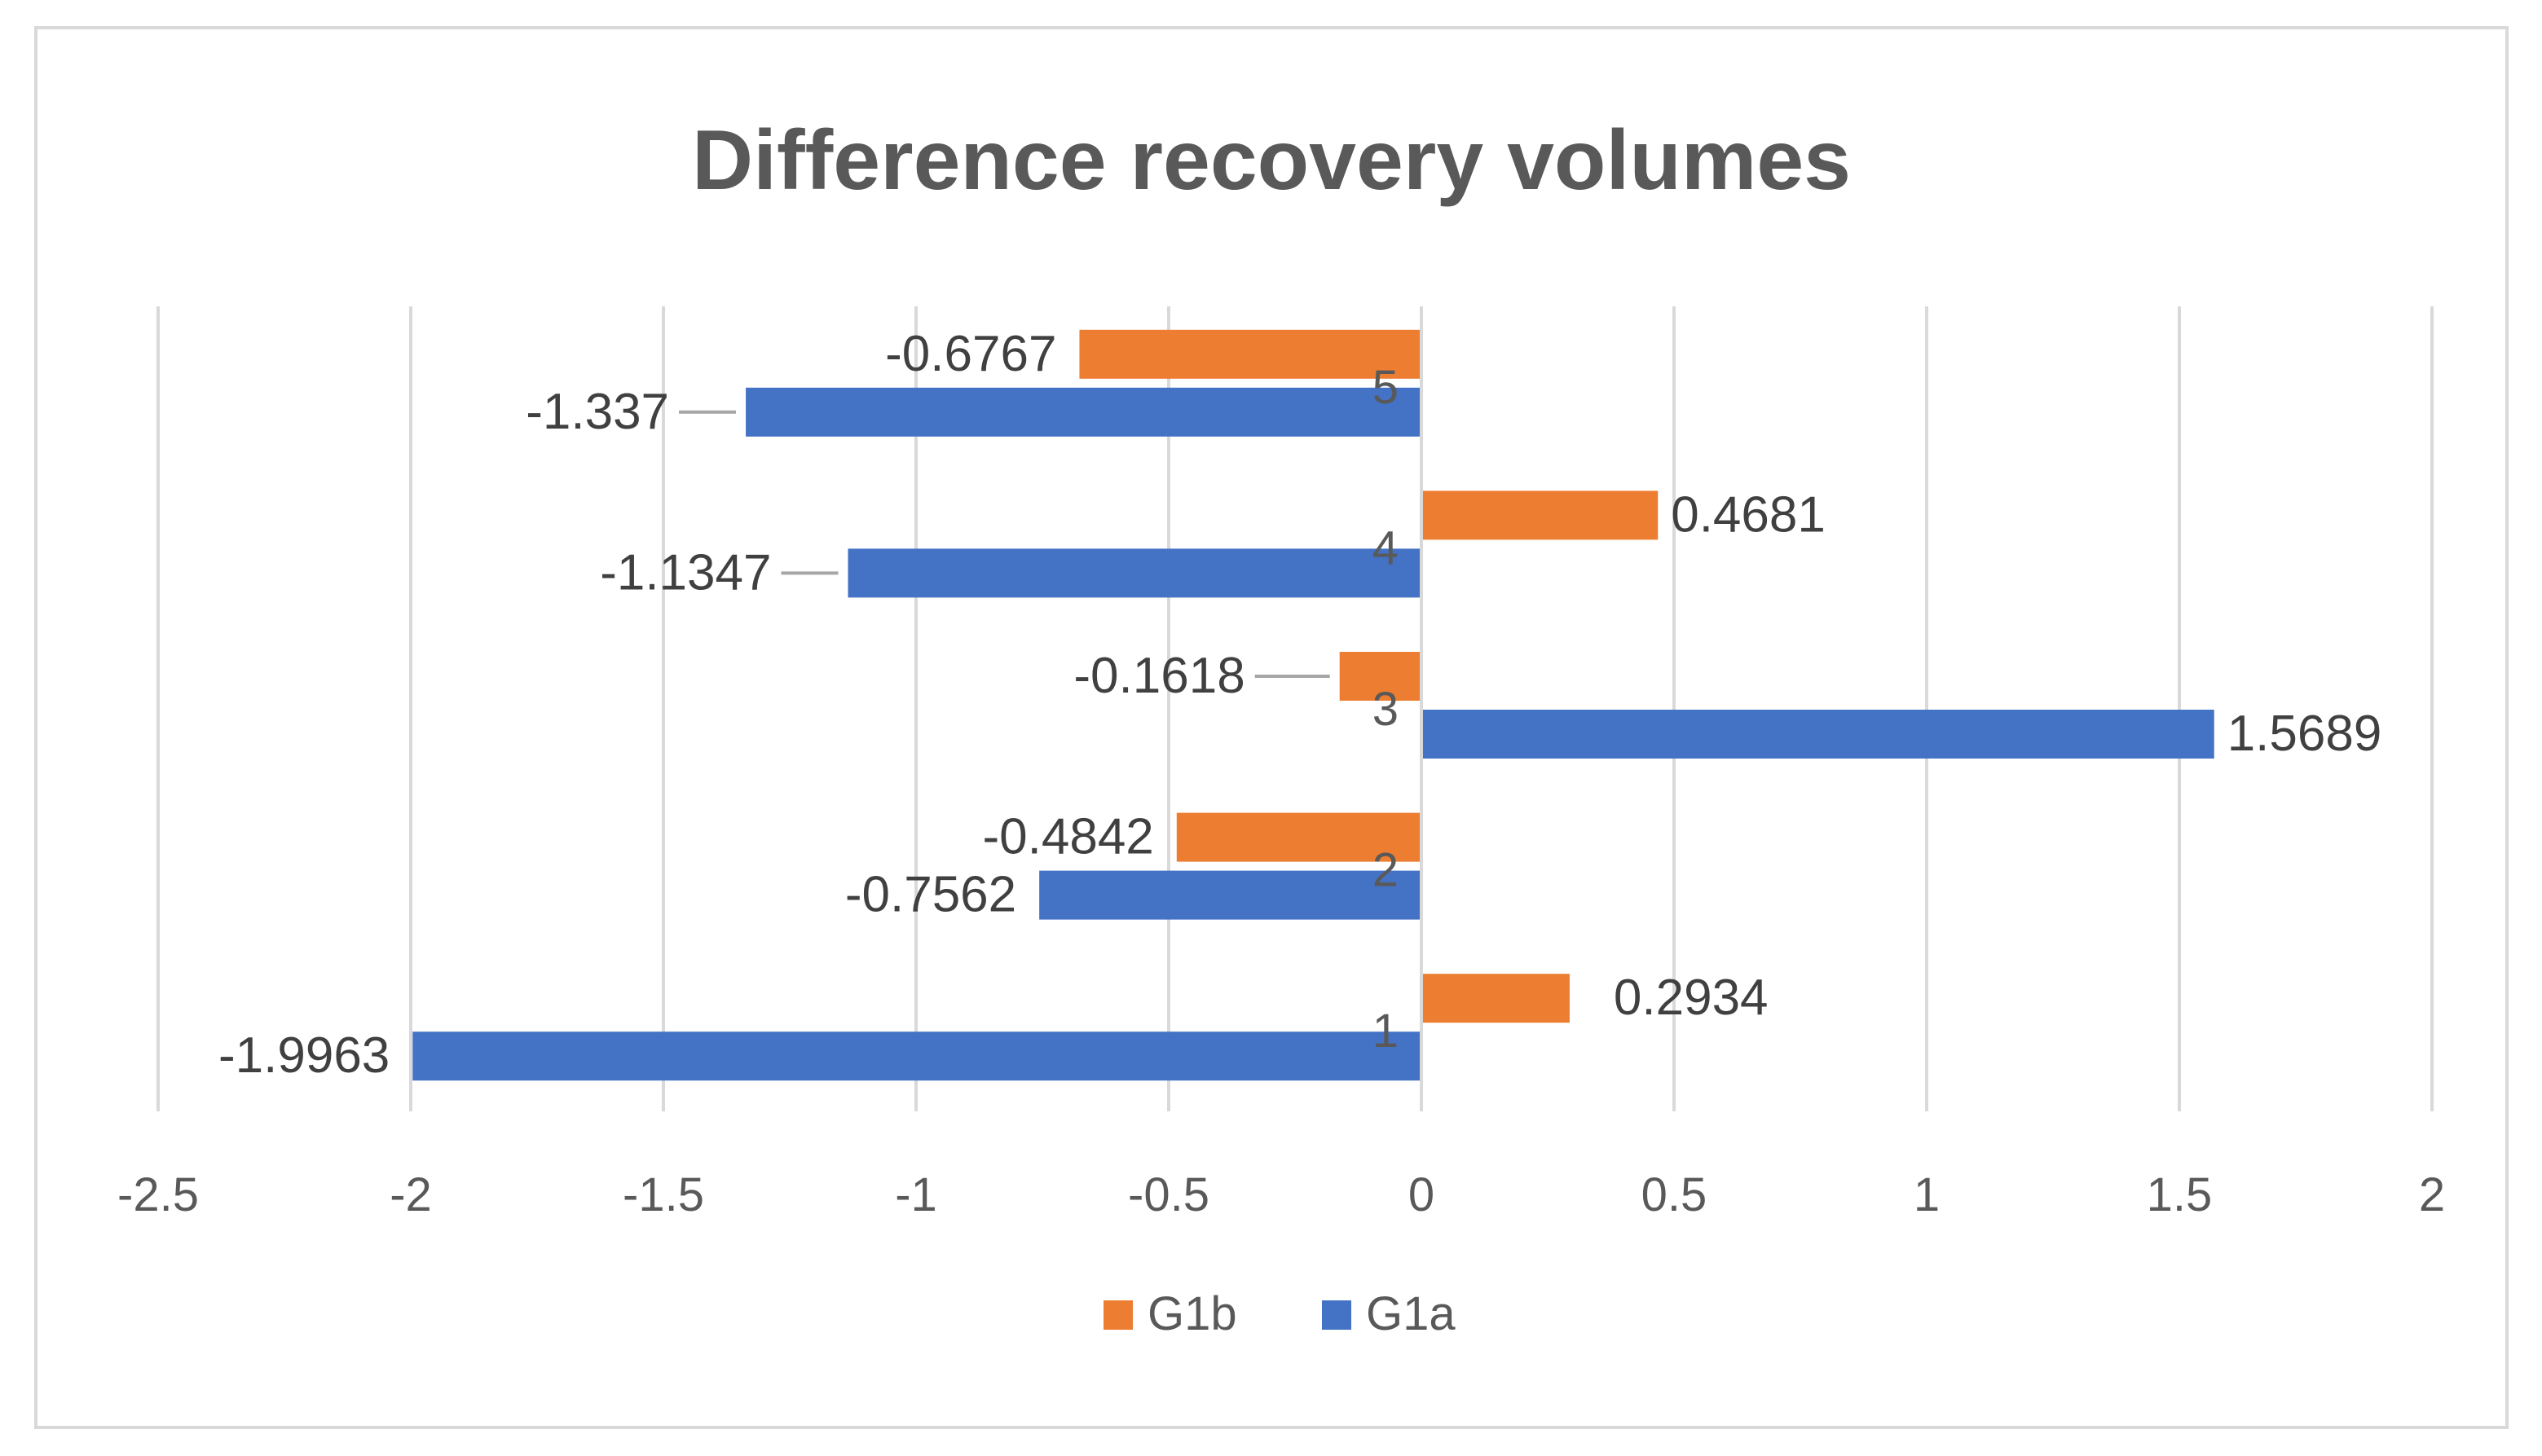 The width and height of the screenshot is (2542, 1456). Describe the element at coordinates (1748, 514) in the screenshot. I see `data-label-g1b-4: 0.4681` at that location.